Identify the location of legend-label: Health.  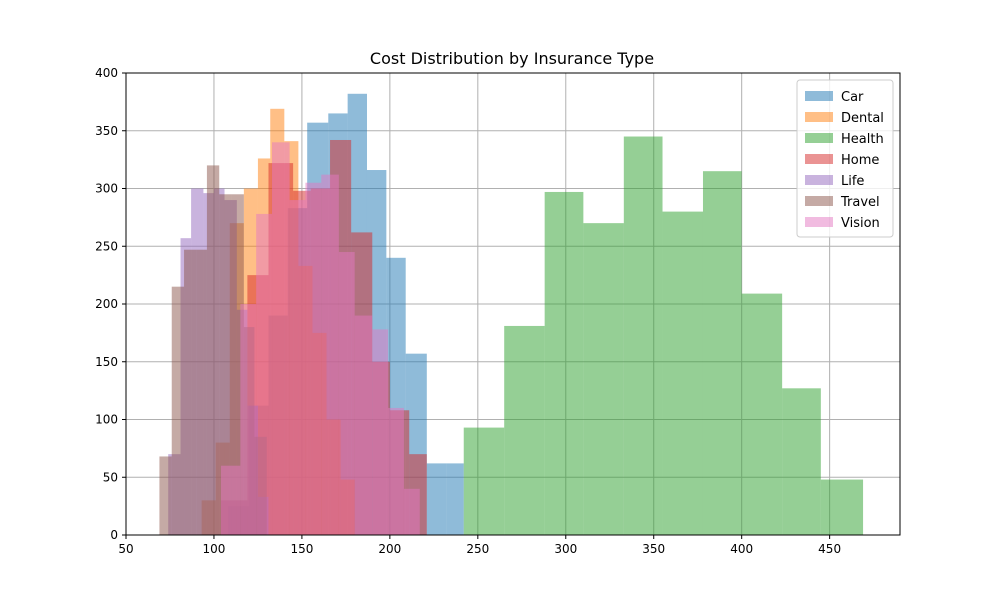
(862, 139).